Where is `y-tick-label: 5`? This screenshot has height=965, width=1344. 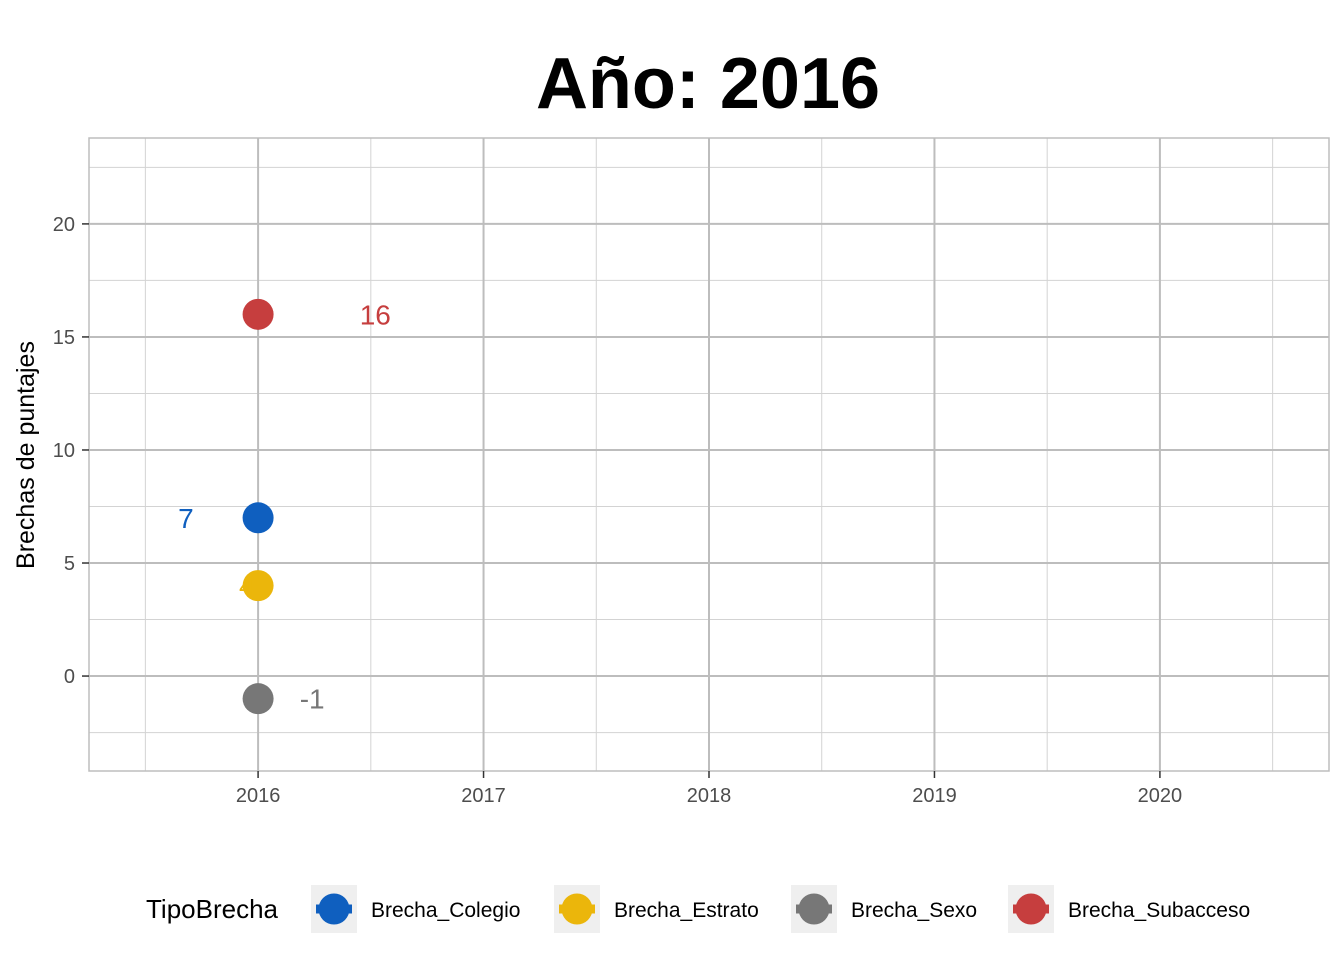
y-tick-label: 5 is located at coordinates (69, 564).